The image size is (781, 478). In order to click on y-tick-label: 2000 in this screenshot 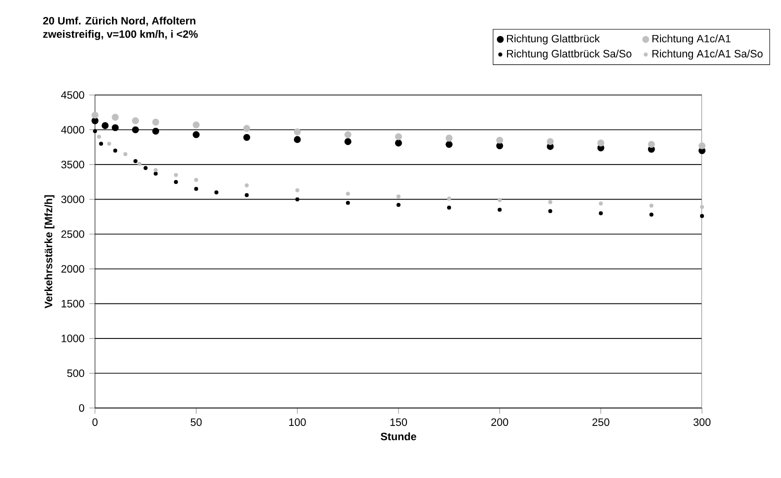, I will do `click(72, 269)`.